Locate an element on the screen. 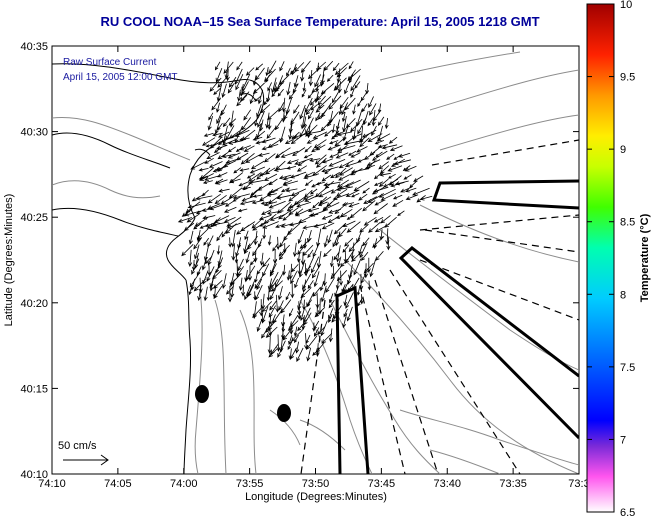 The height and width of the screenshot is (519, 654). colorbar-tick-label: 8.5 is located at coordinates (627, 223).